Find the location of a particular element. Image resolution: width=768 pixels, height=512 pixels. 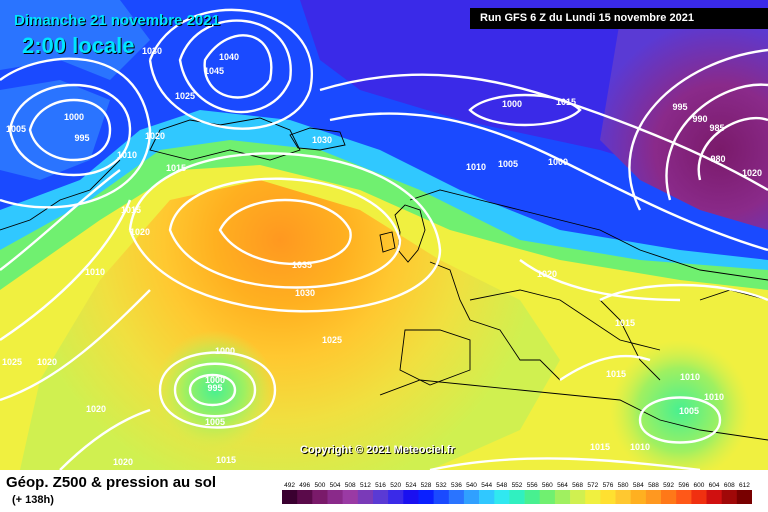

legend-value: 524 is located at coordinates (410, 485).